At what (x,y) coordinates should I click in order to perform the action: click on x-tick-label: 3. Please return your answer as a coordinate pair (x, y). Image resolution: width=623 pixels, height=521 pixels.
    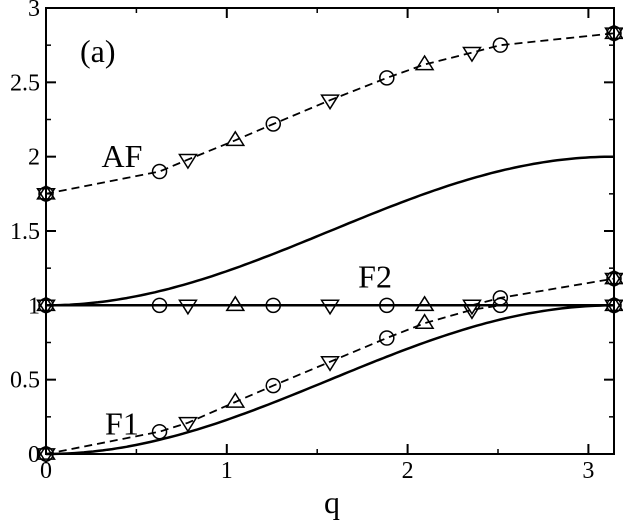
    Looking at the image, I should click on (588, 471).